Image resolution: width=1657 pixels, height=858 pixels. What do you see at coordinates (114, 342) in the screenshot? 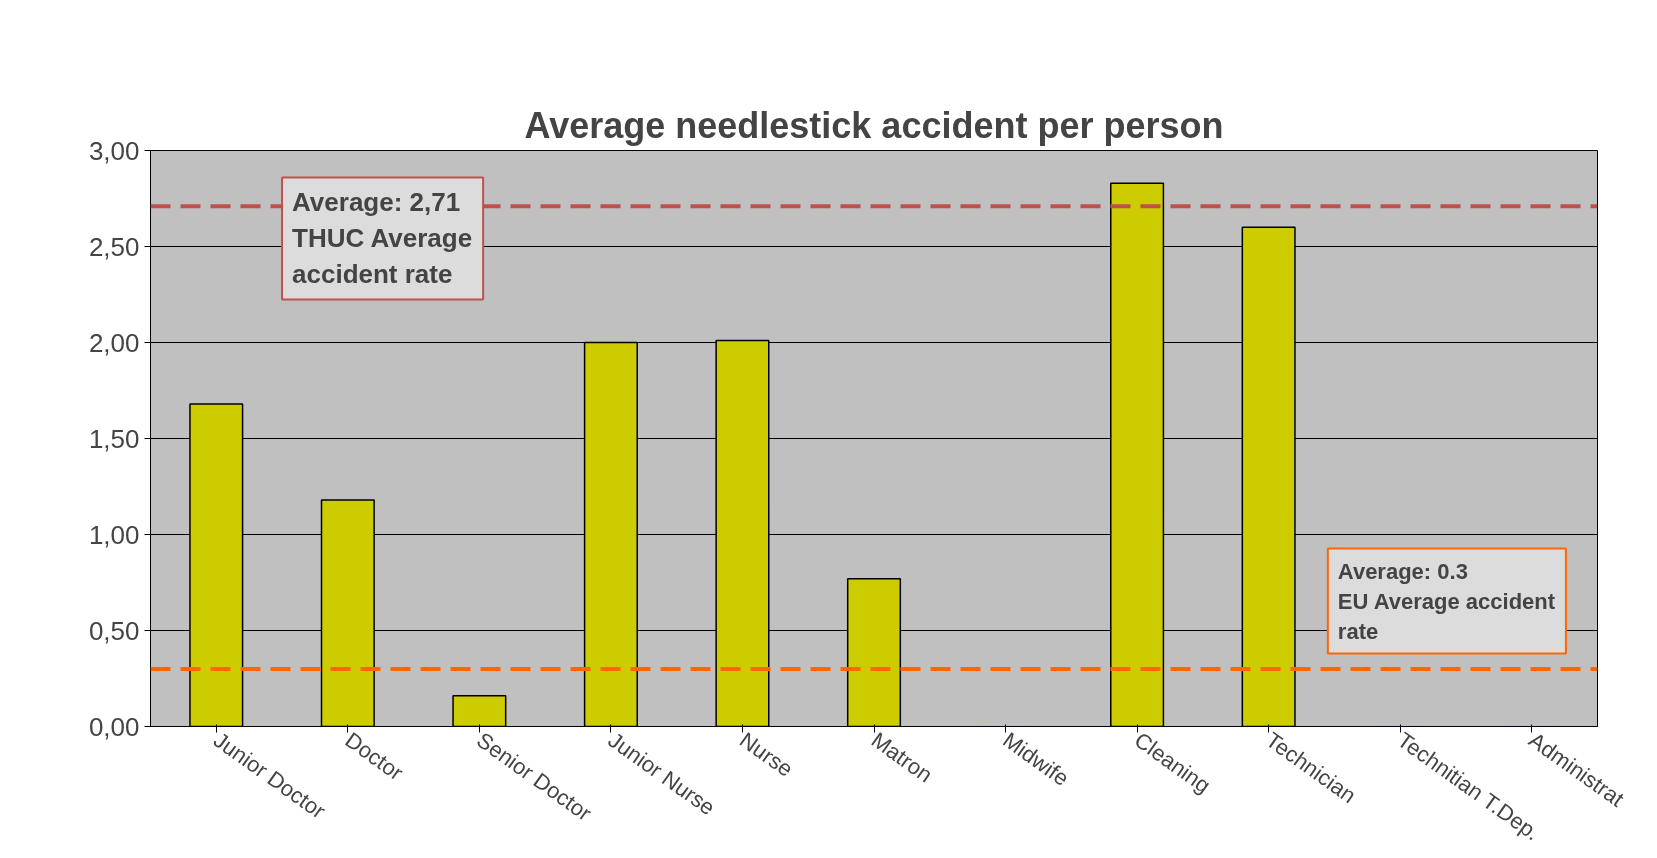
I see `y-tick-label: 2,00` at bounding box center [114, 342].